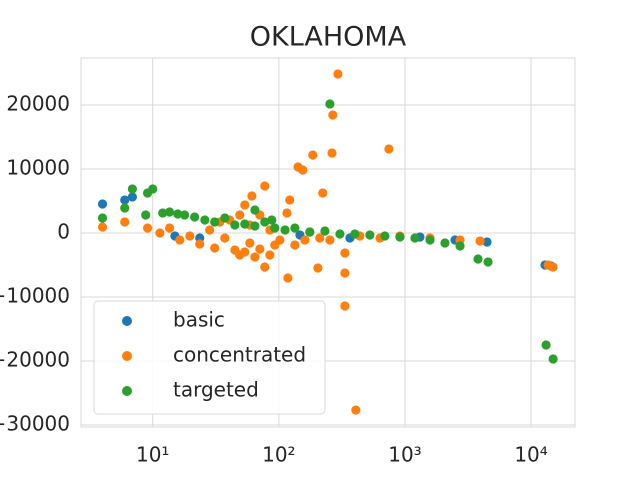 The image size is (640, 480). Describe the element at coordinates (216, 390) in the screenshot. I see `legend-label: targeted` at that location.